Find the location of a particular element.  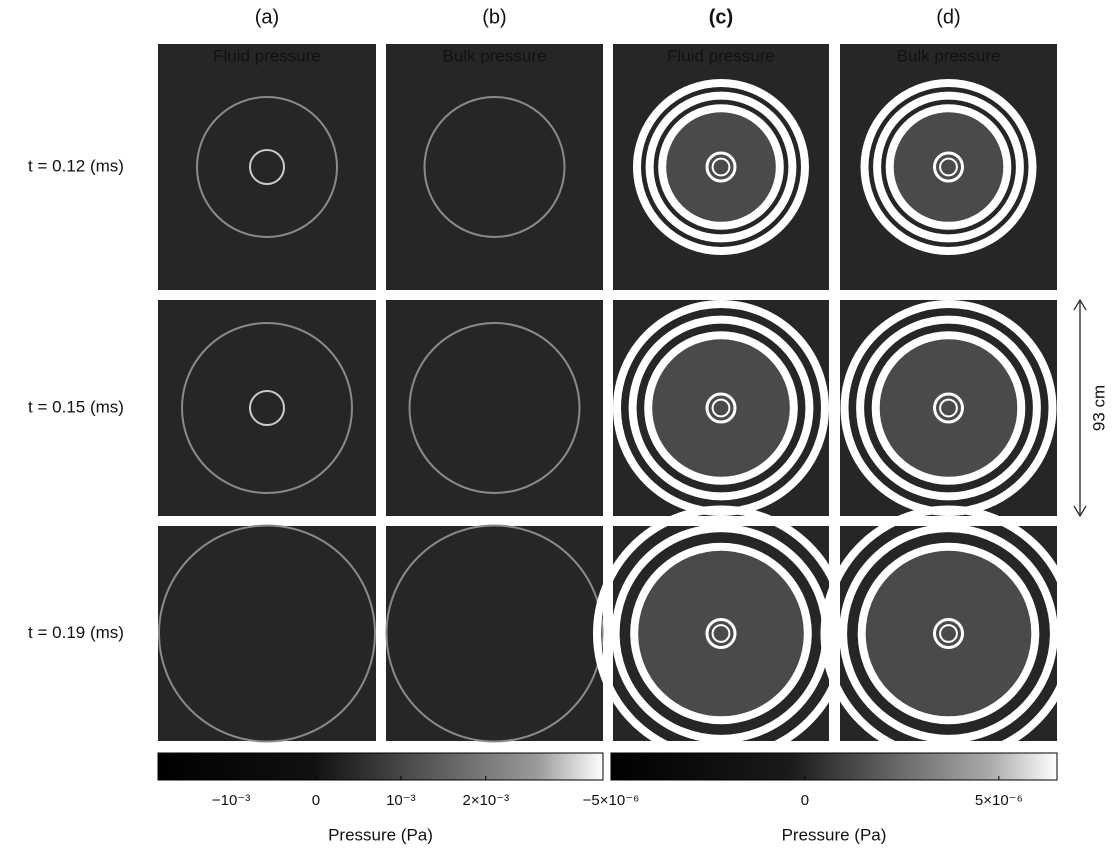

colorbar-tick-label: −10⁻³ is located at coordinates (231, 800).